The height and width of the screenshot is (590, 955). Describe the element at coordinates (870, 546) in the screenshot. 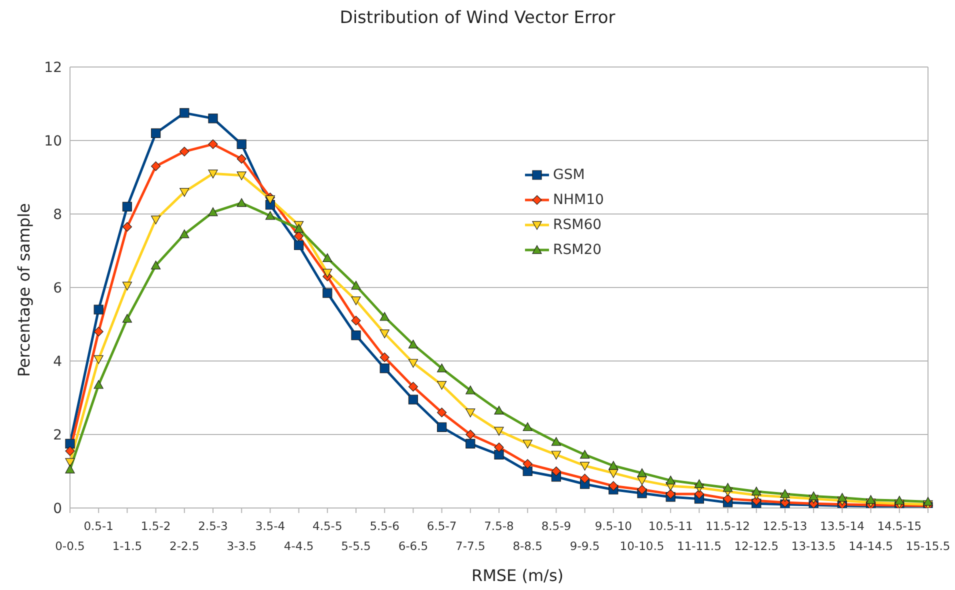

I see `x-tick-label: 14-14.5` at that location.